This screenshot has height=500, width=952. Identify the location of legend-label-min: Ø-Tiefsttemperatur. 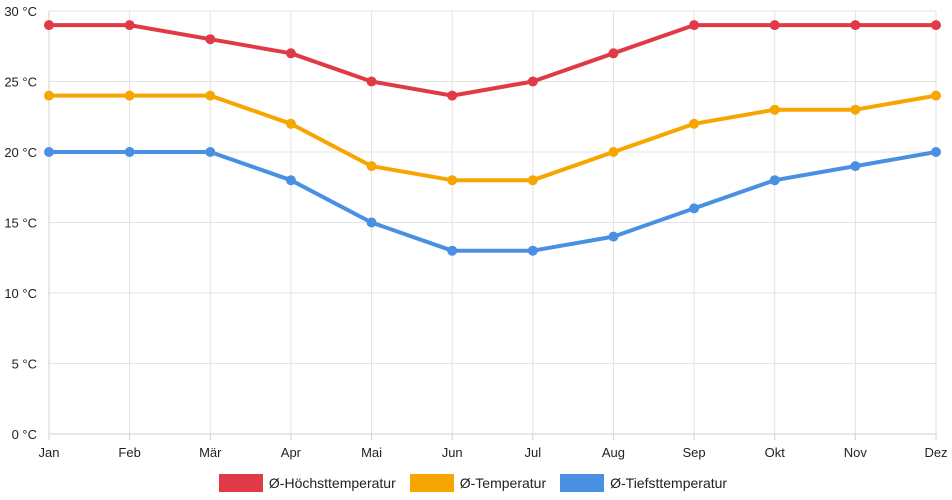
(669, 483).